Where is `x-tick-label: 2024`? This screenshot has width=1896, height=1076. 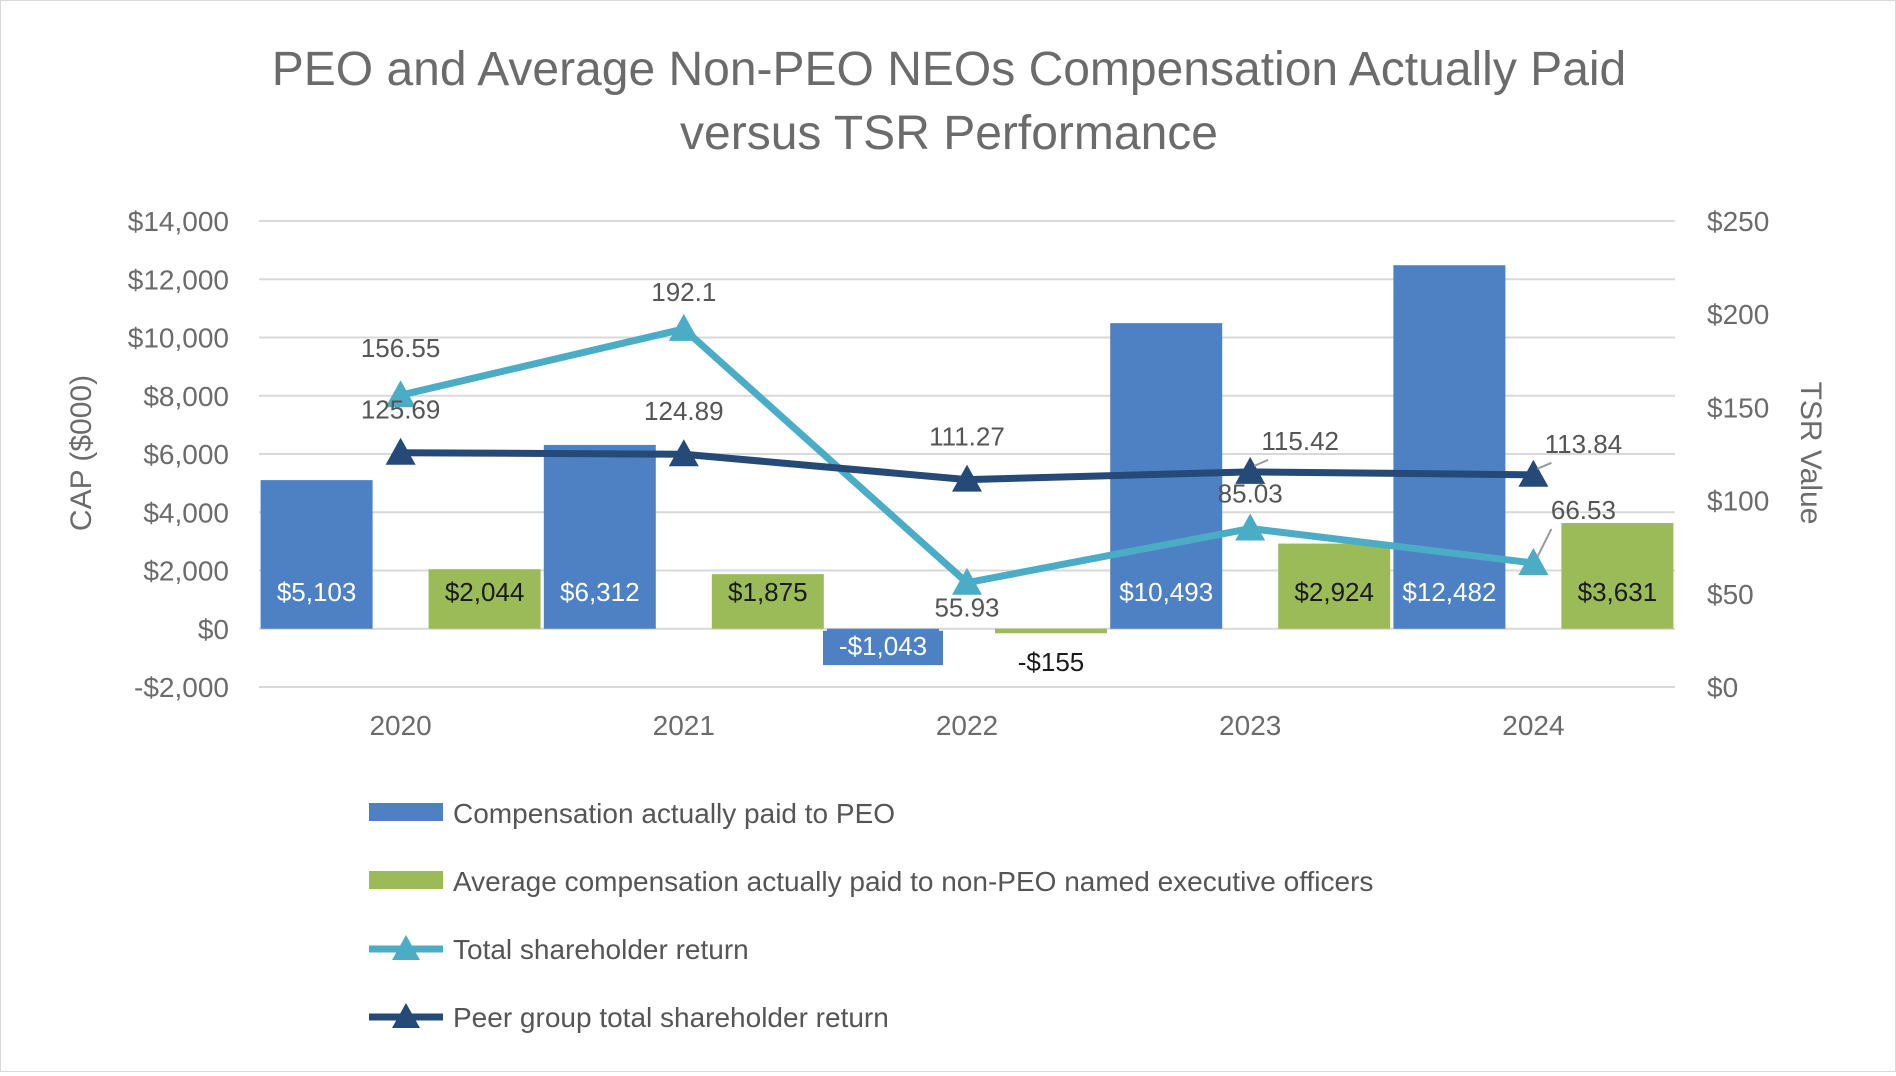 x-tick-label: 2024 is located at coordinates (1533, 725).